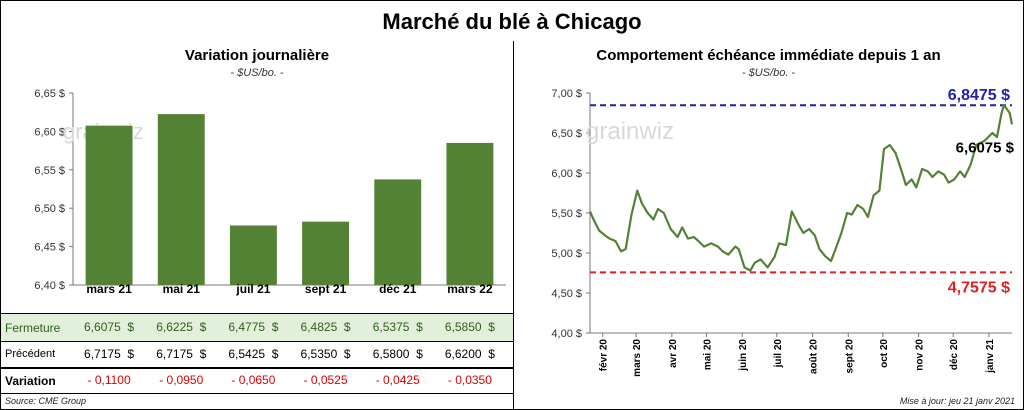  I want to click on page-title: Marché du blé à Chicago, so click(512, 21).